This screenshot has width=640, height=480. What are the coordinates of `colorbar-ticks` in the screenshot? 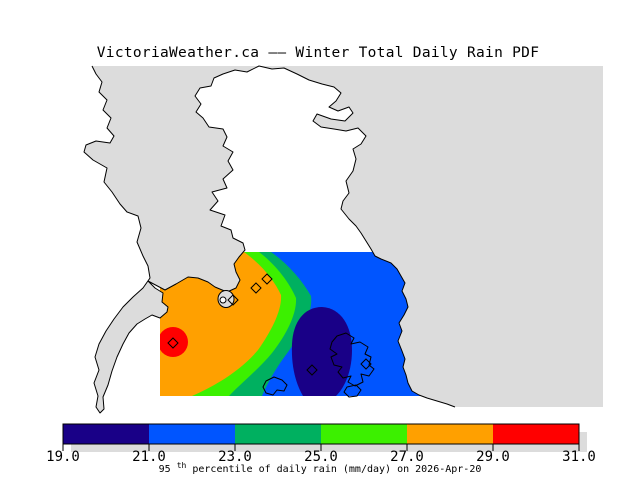 It's located at (321, 447).